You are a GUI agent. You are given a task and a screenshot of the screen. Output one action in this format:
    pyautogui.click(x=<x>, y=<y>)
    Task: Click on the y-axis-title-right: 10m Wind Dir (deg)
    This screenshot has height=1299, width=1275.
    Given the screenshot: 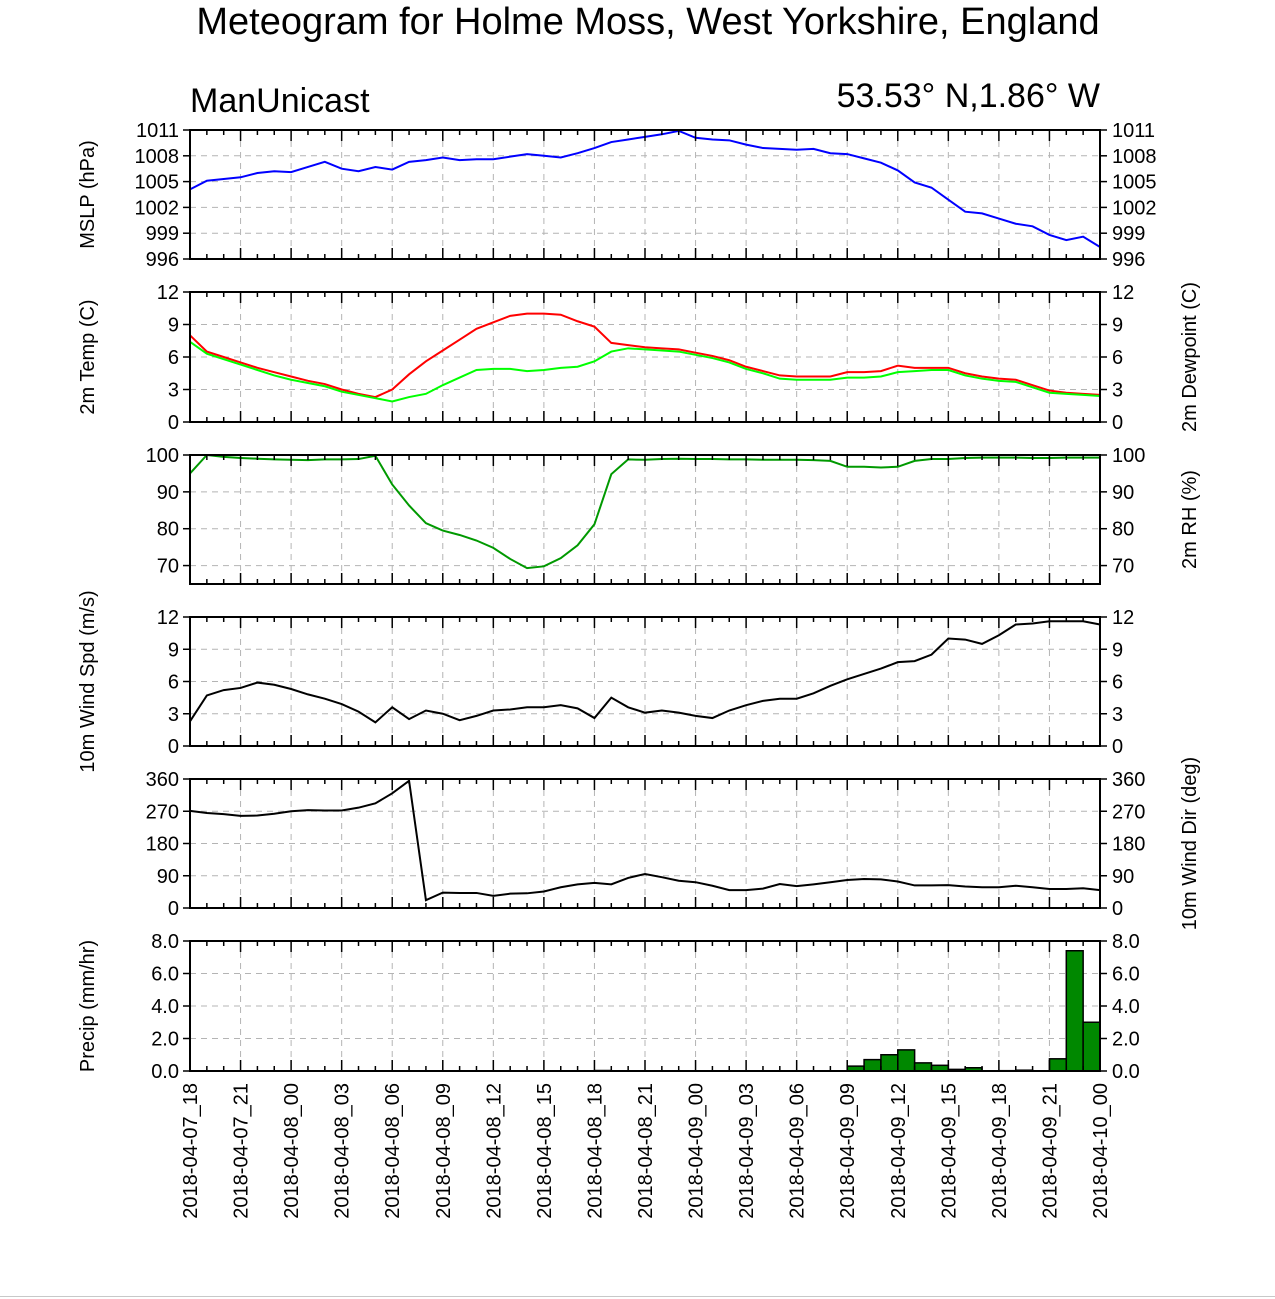 What is the action you would take?
    pyautogui.click(x=1190, y=843)
    